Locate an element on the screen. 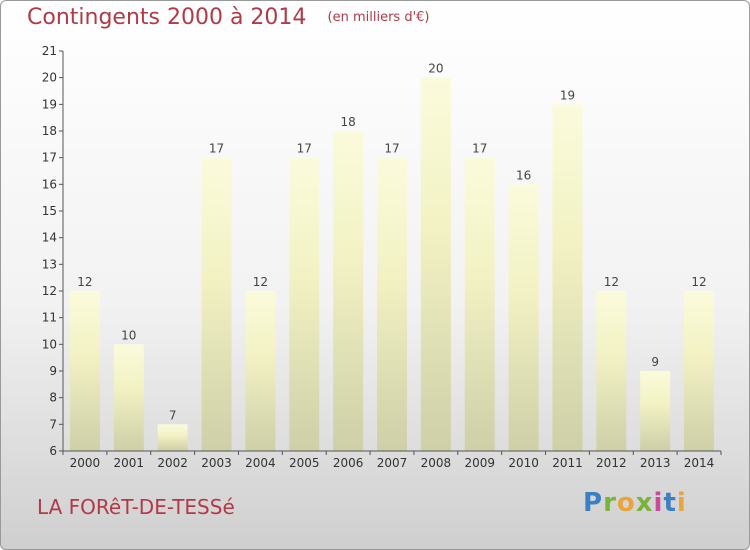  x-tick-label: 2013 is located at coordinates (655, 463).